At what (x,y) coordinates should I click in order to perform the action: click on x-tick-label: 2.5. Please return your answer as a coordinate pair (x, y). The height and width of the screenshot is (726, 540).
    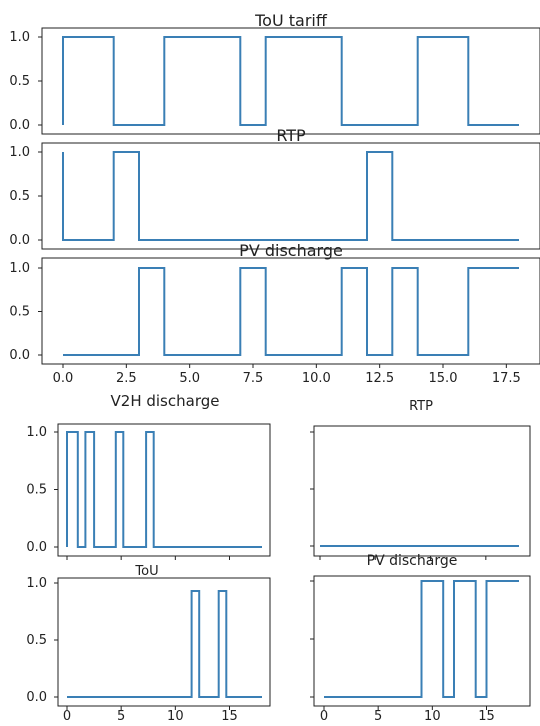
    Looking at the image, I should click on (126, 378).